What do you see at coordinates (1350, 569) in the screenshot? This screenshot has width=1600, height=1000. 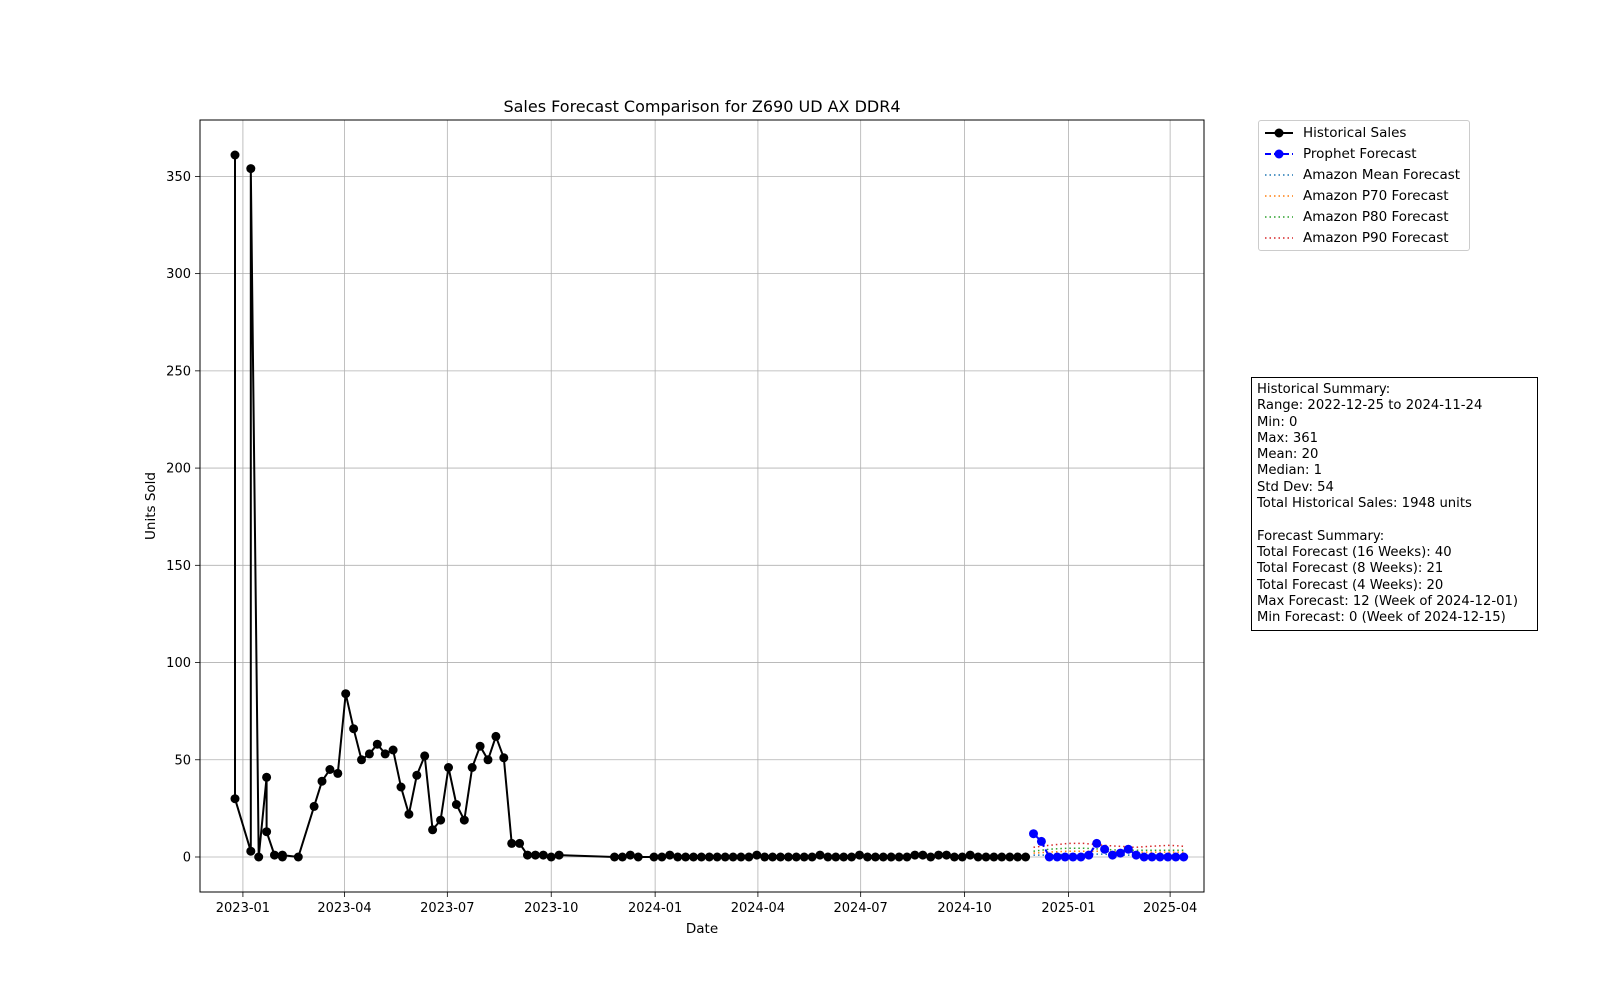 I see `summary-line: Total Forecast (8 Weeks): 21` at bounding box center [1350, 569].